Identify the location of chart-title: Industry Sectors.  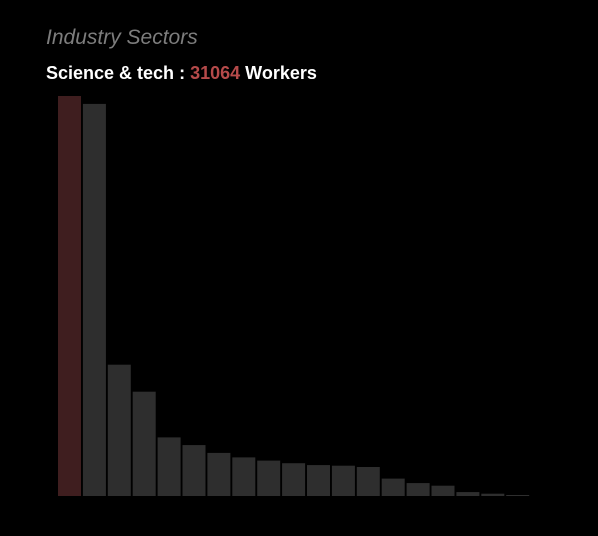
(122, 37).